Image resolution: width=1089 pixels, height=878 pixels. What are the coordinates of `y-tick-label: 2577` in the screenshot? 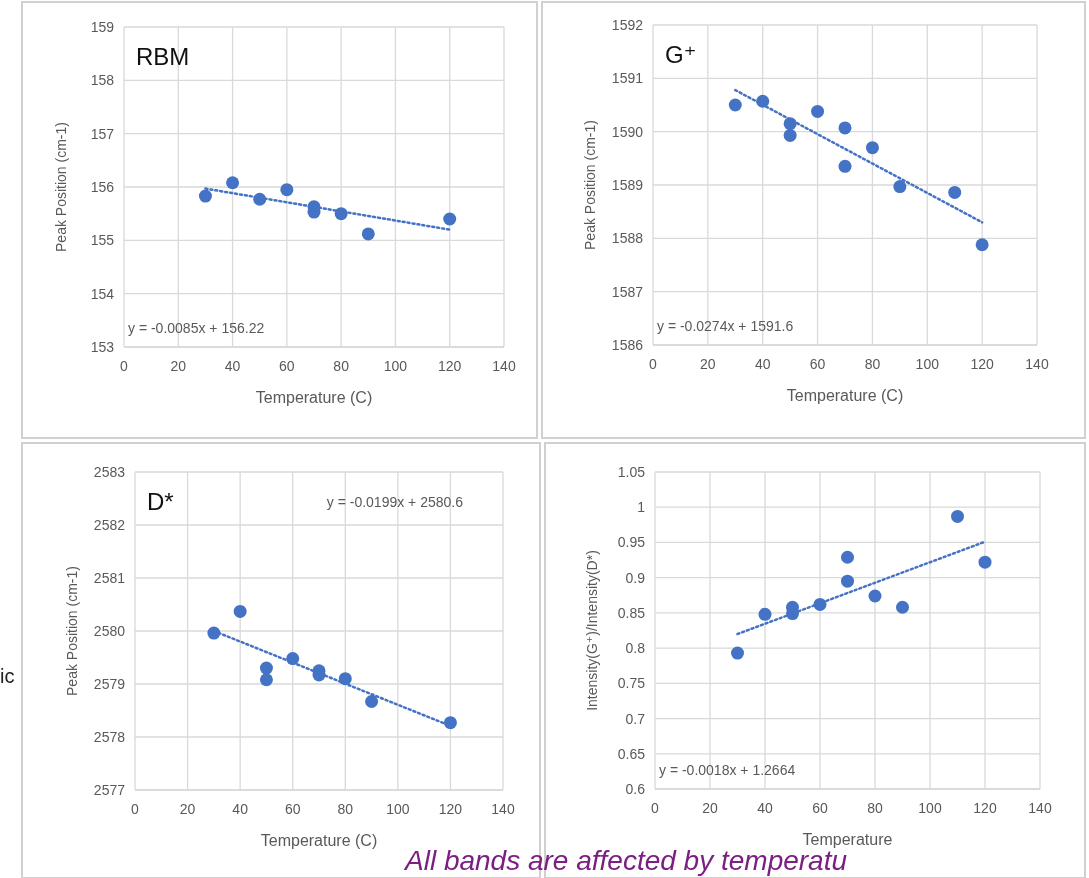 It's located at (109, 790).